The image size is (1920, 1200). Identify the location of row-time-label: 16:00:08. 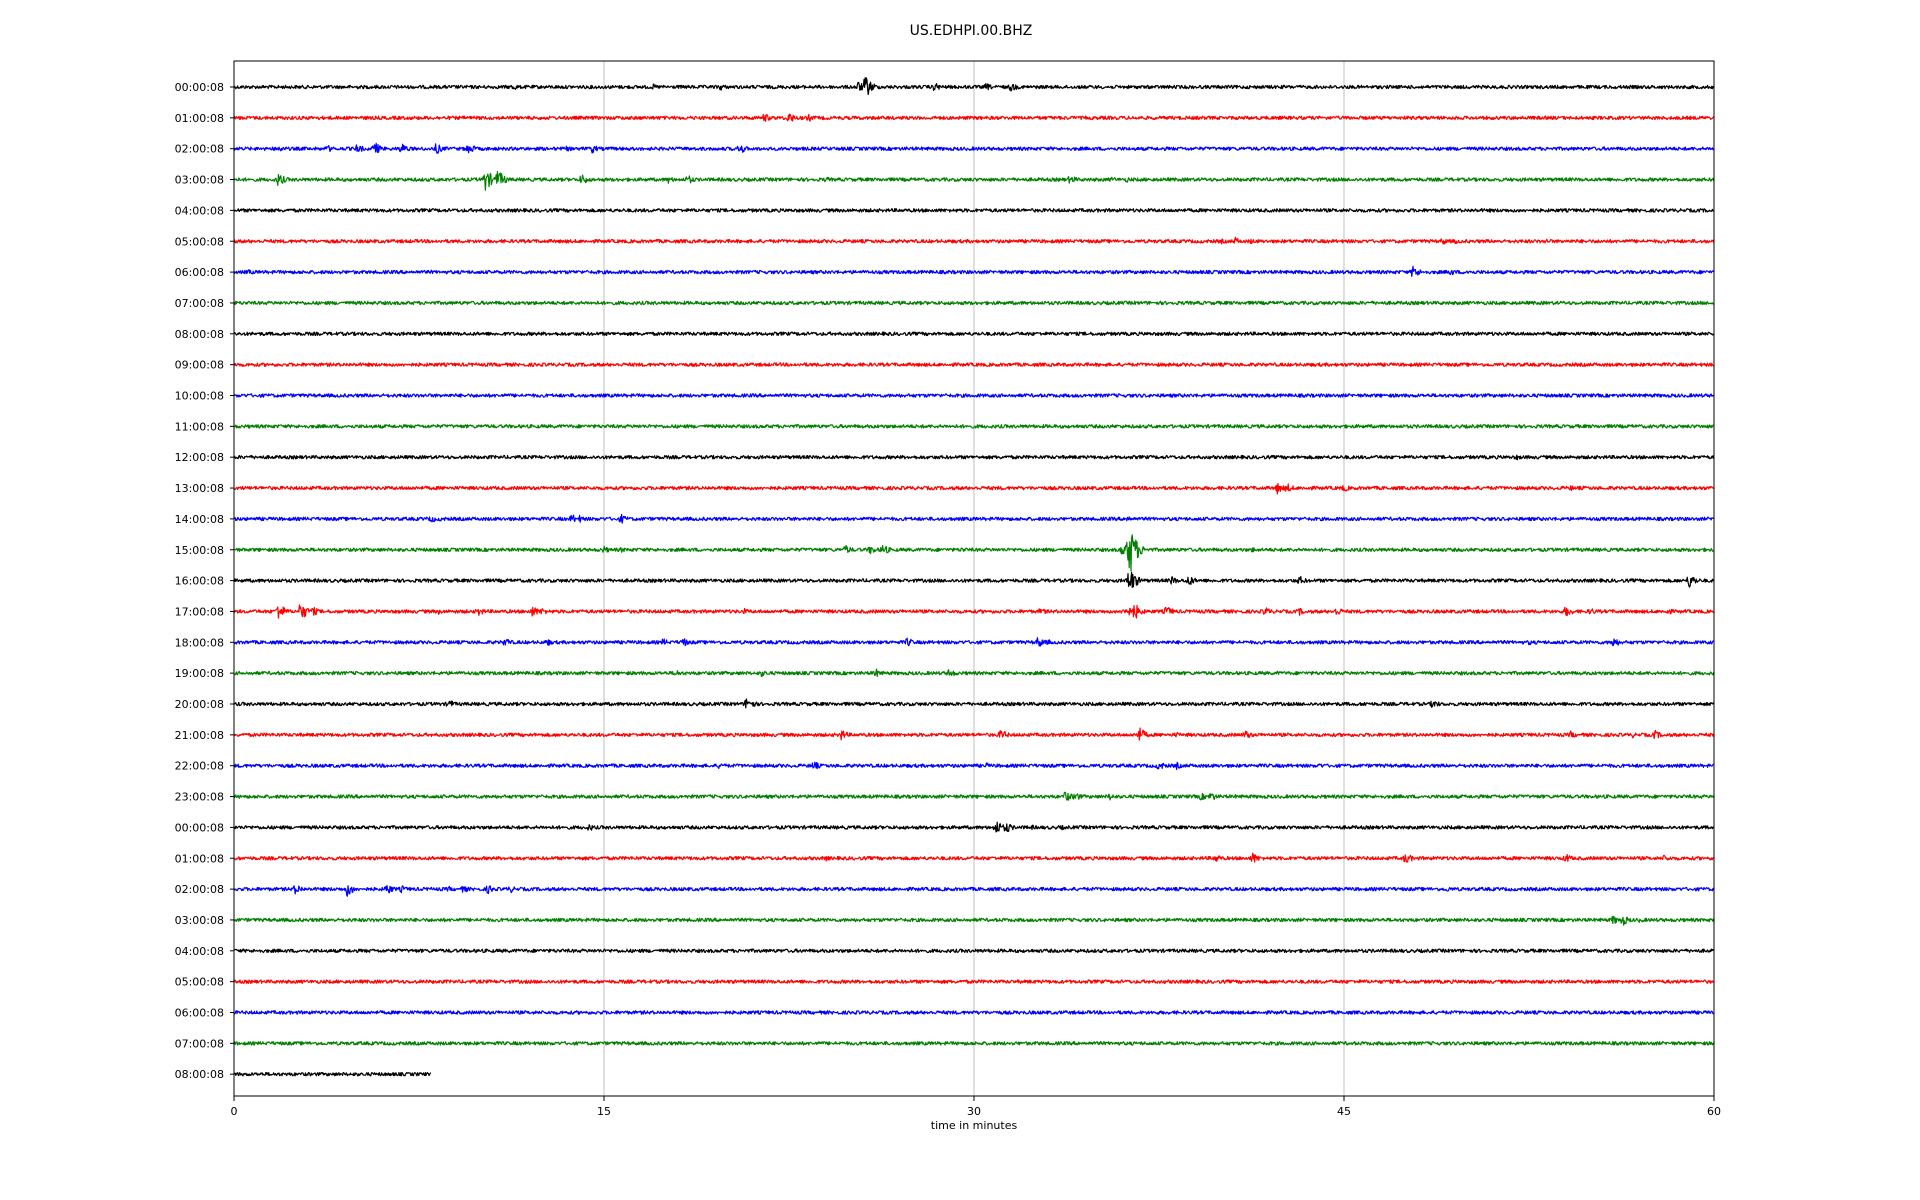
(199, 581).